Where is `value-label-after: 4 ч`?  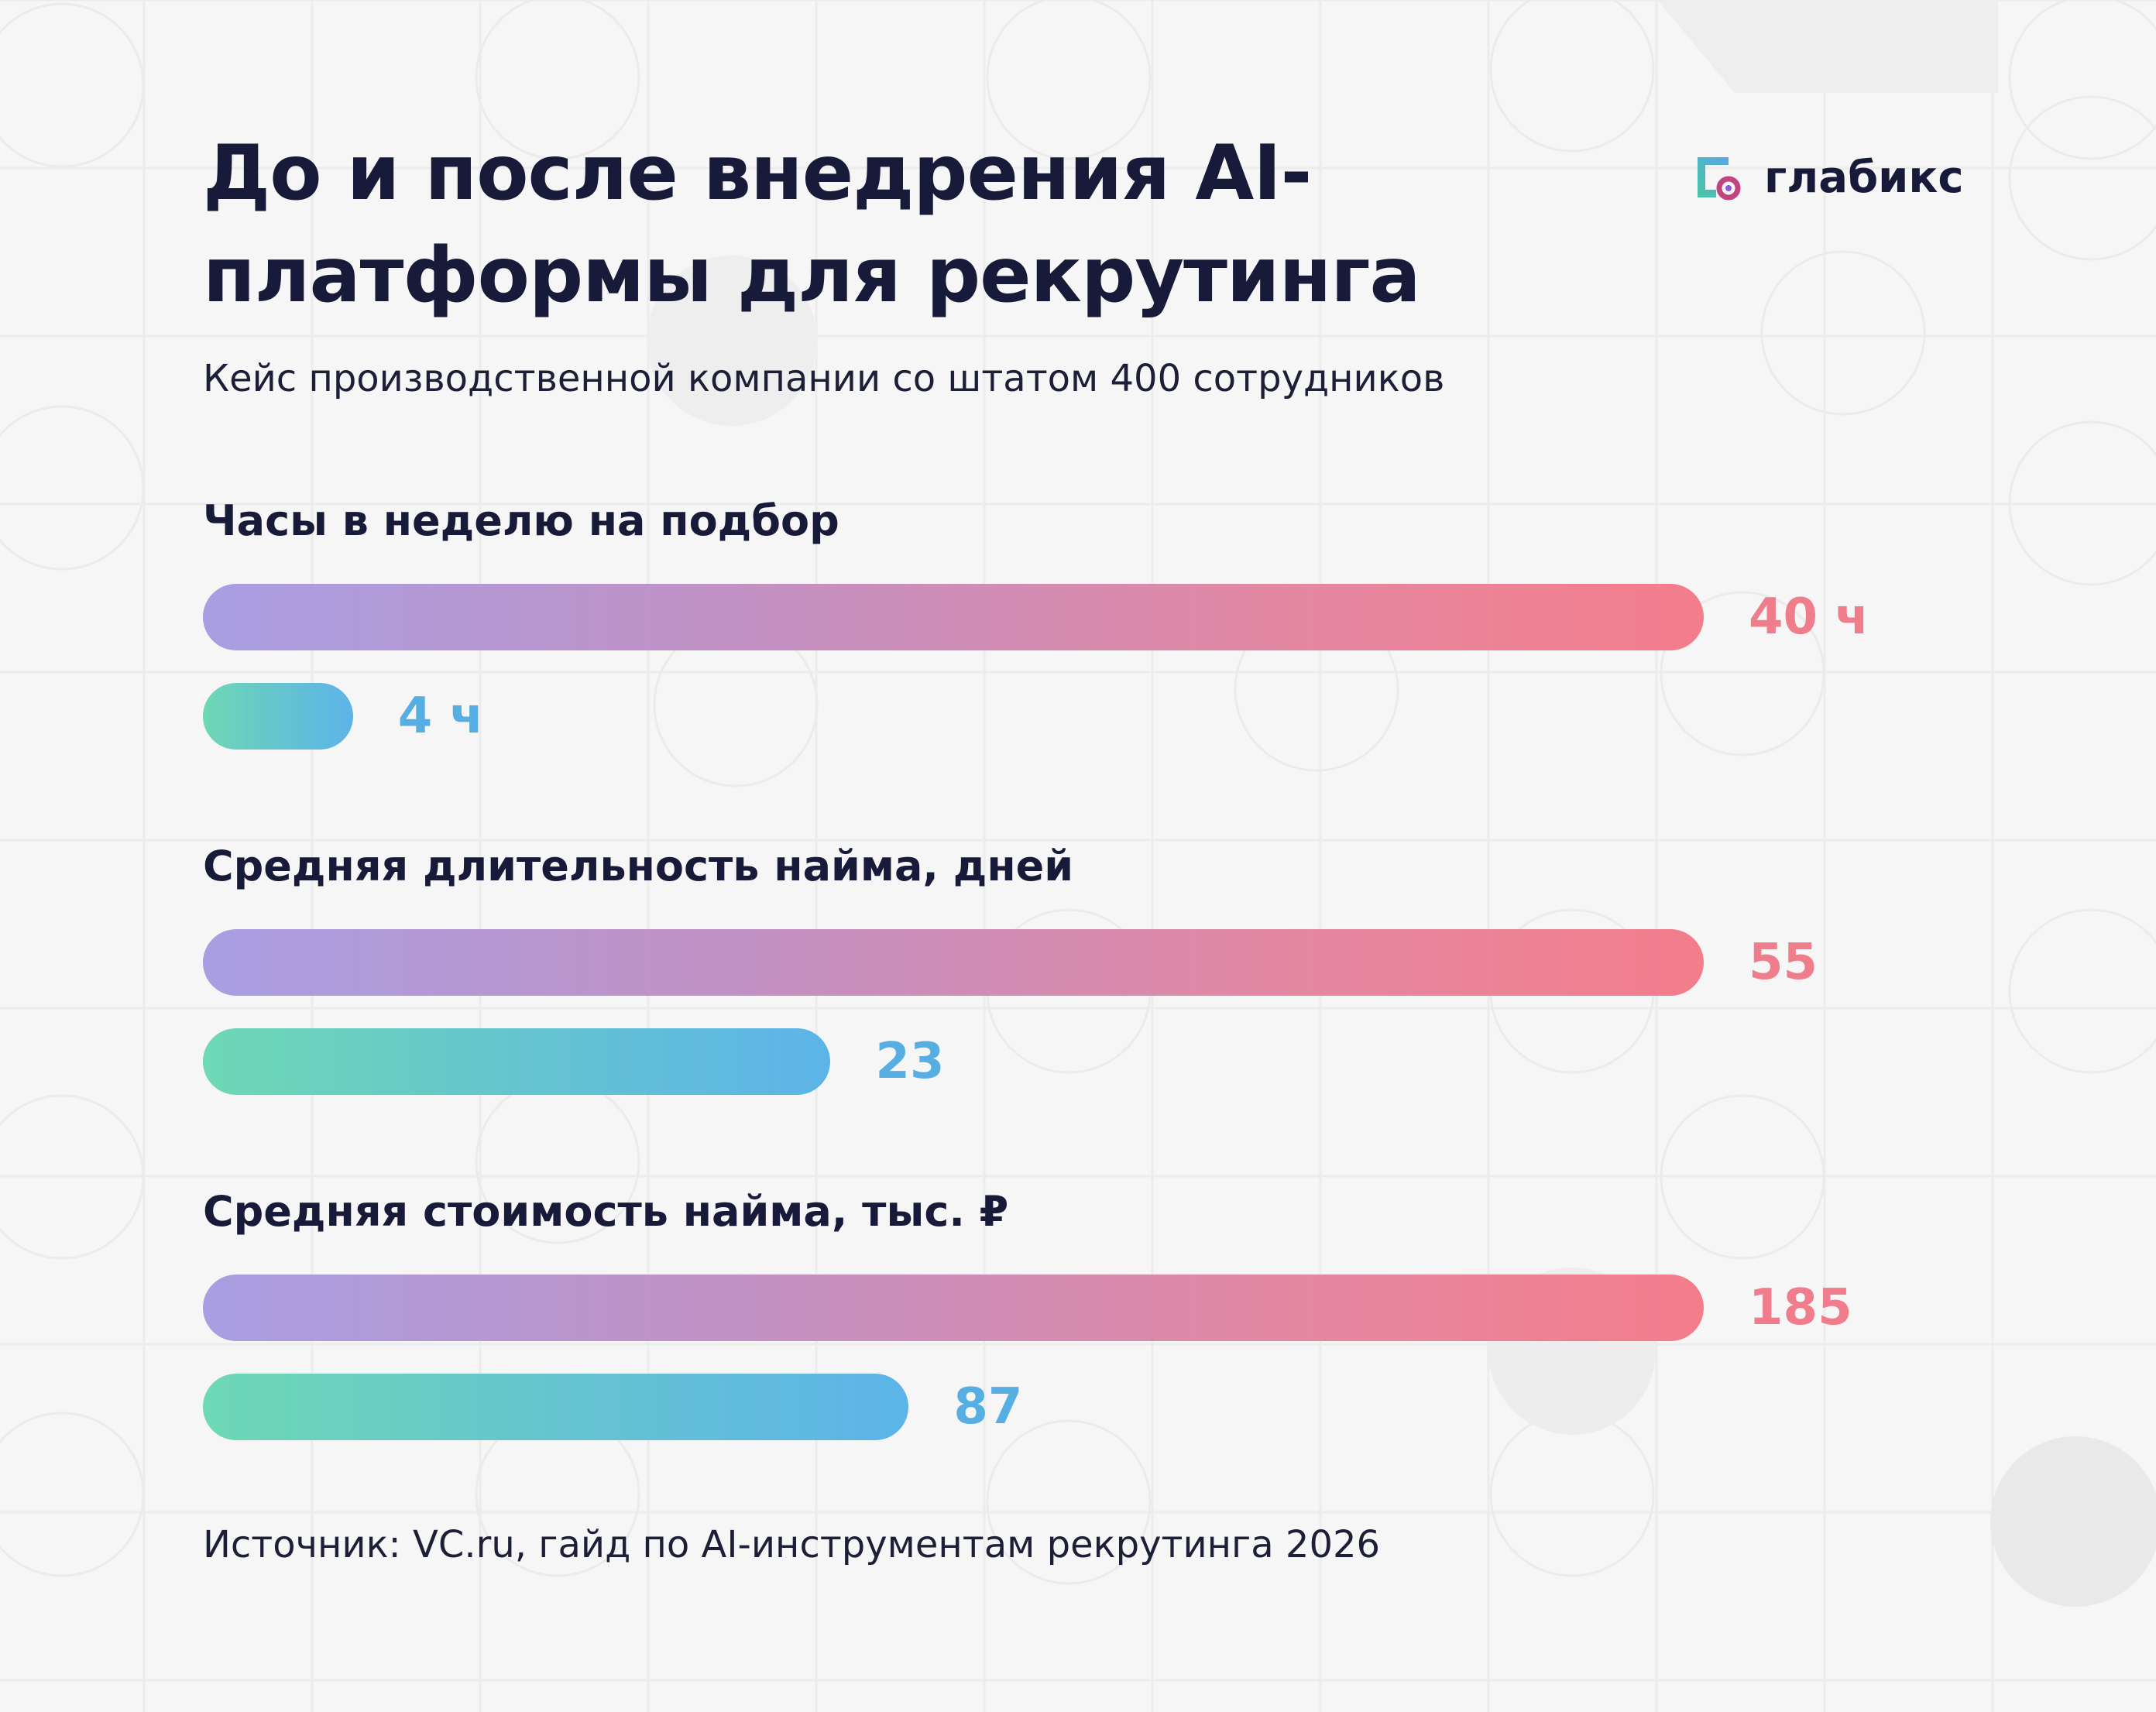 value-label-after: 4 ч is located at coordinates (440, 717).